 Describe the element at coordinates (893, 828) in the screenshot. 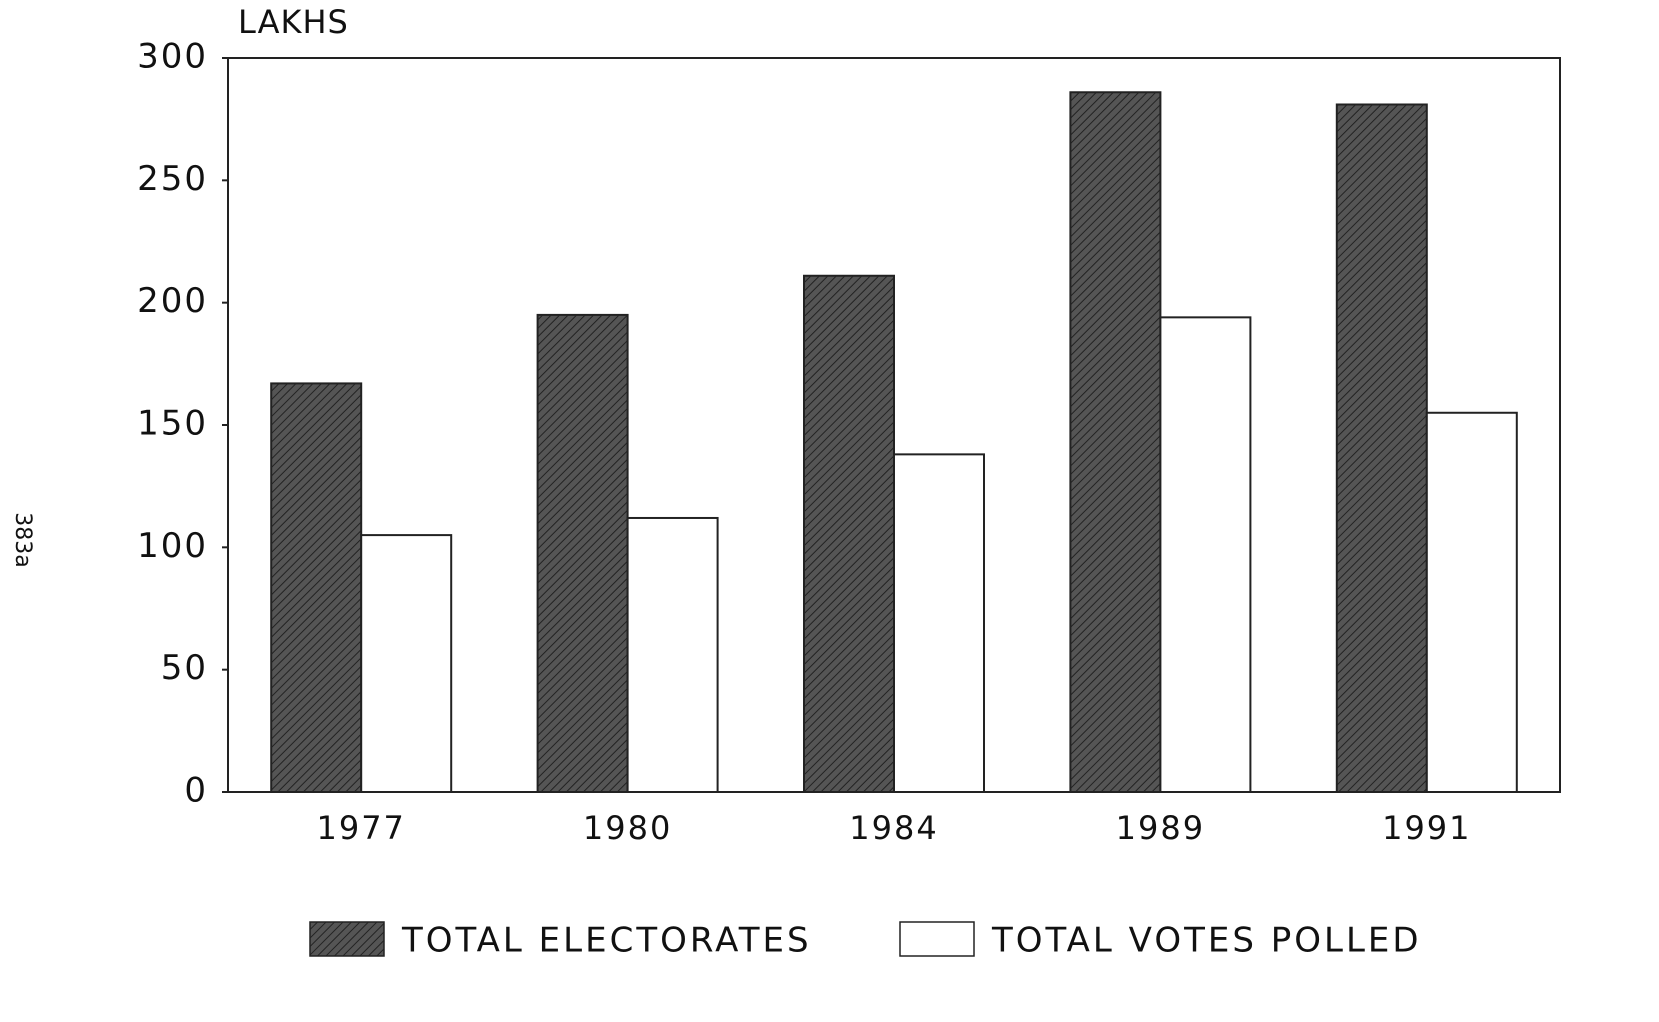

I see `x-tick-label: 1984` at that location.